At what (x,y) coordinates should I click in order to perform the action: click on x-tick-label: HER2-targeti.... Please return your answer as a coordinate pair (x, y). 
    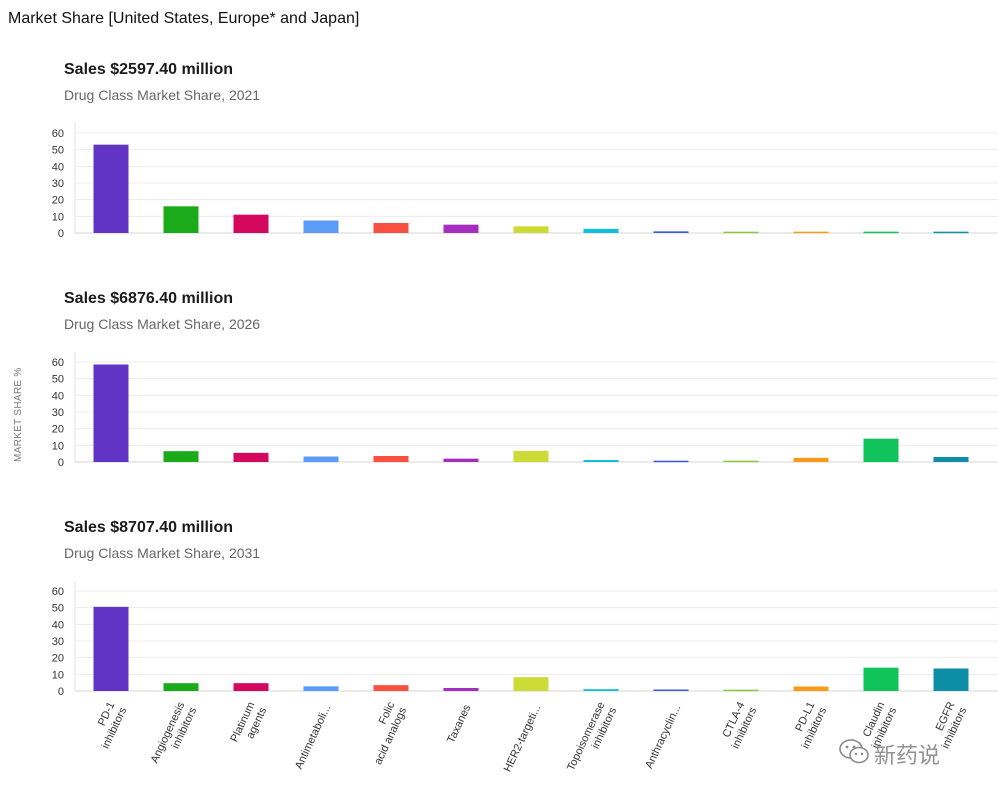
    Looking at the image, I should click on (523, 738).